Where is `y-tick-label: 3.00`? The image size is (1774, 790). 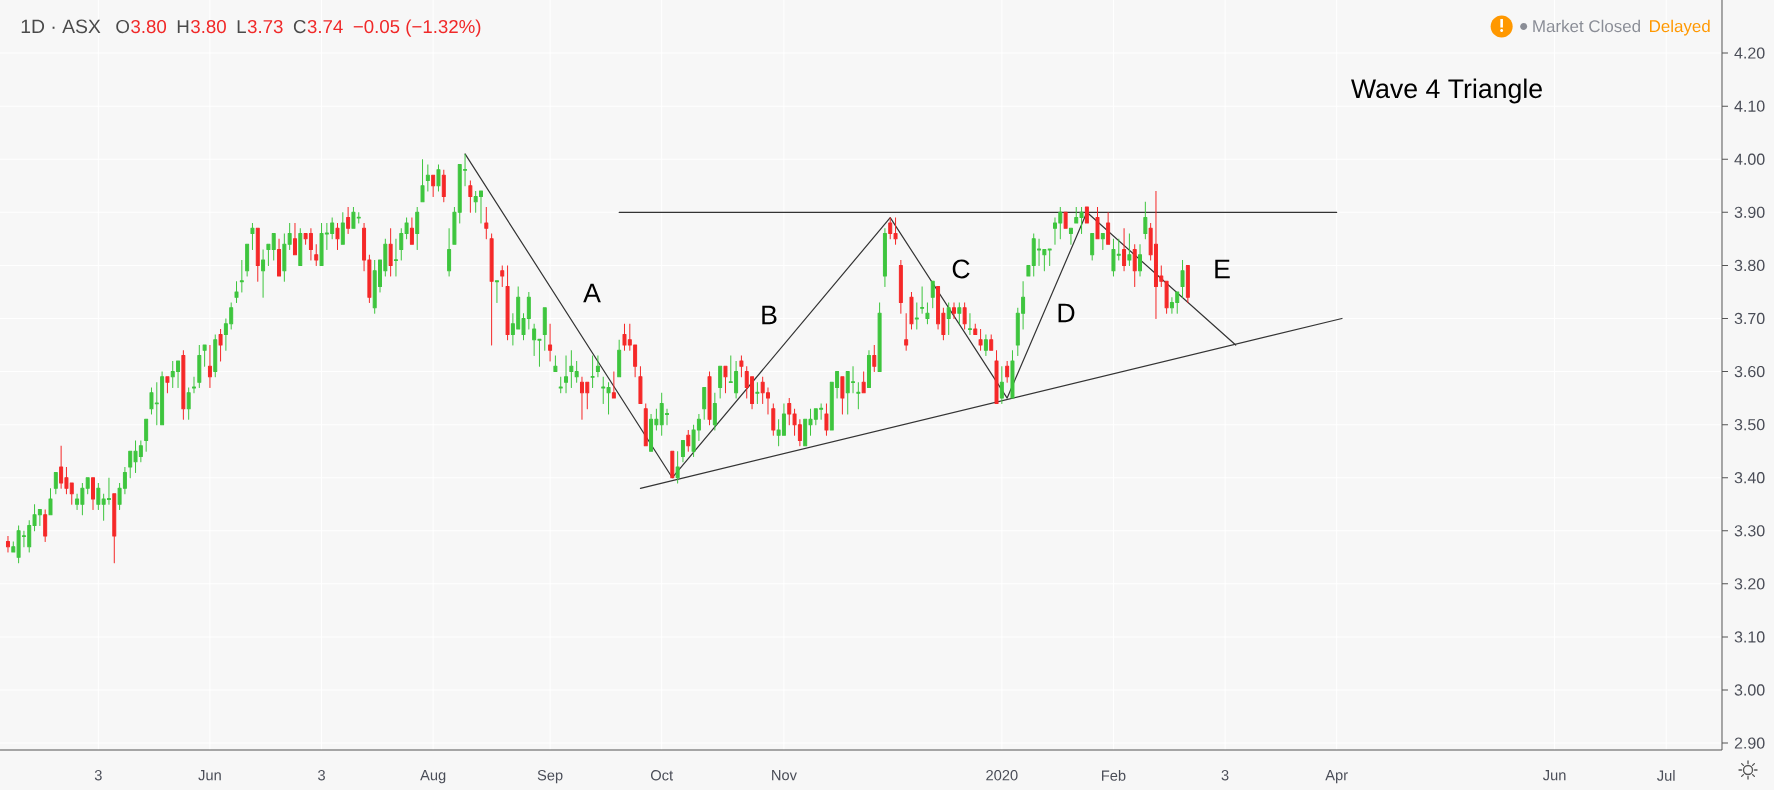
y-tick-label: 3.00 is located at coordinates (1749, 690).